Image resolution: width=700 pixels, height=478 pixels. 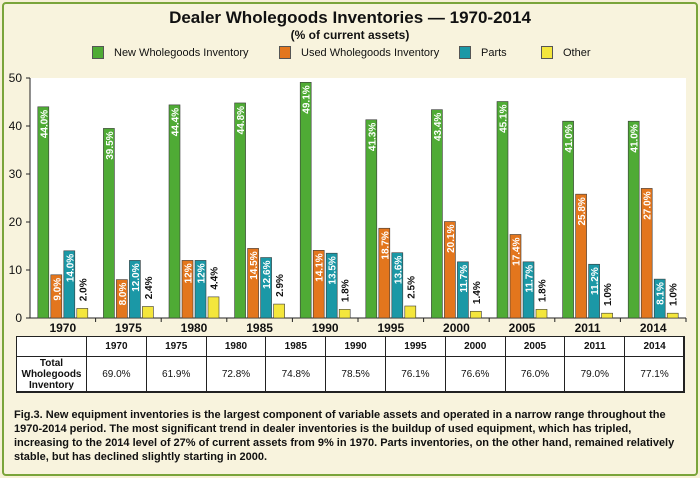 I want to click on table-value-cell: 72.8%, so click(x=236, y=374).